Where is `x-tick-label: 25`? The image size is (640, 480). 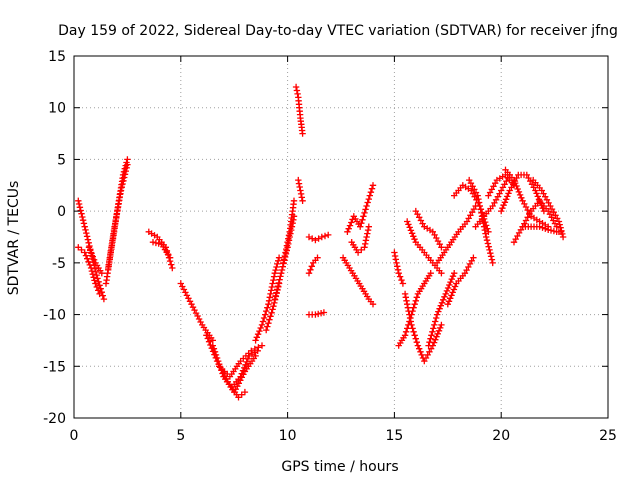 x-tick-label: 25 is located at coordinates (608, 436).